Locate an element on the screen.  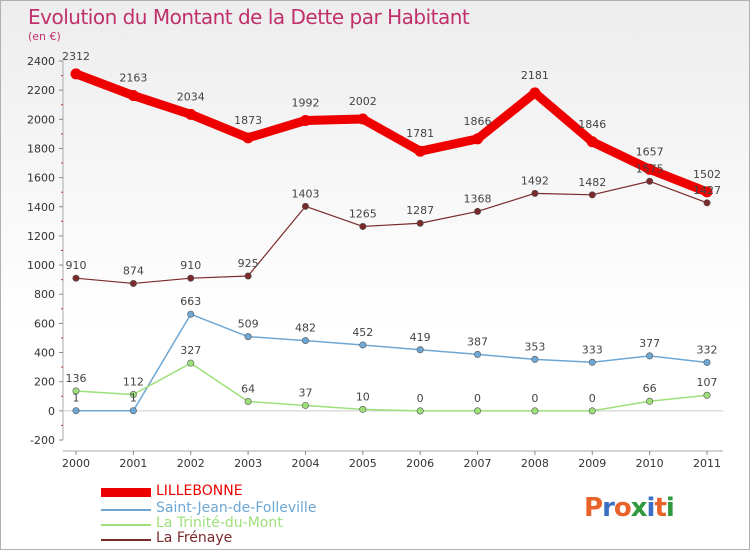
data-label: 1866 is located at coordinates (478, 121).